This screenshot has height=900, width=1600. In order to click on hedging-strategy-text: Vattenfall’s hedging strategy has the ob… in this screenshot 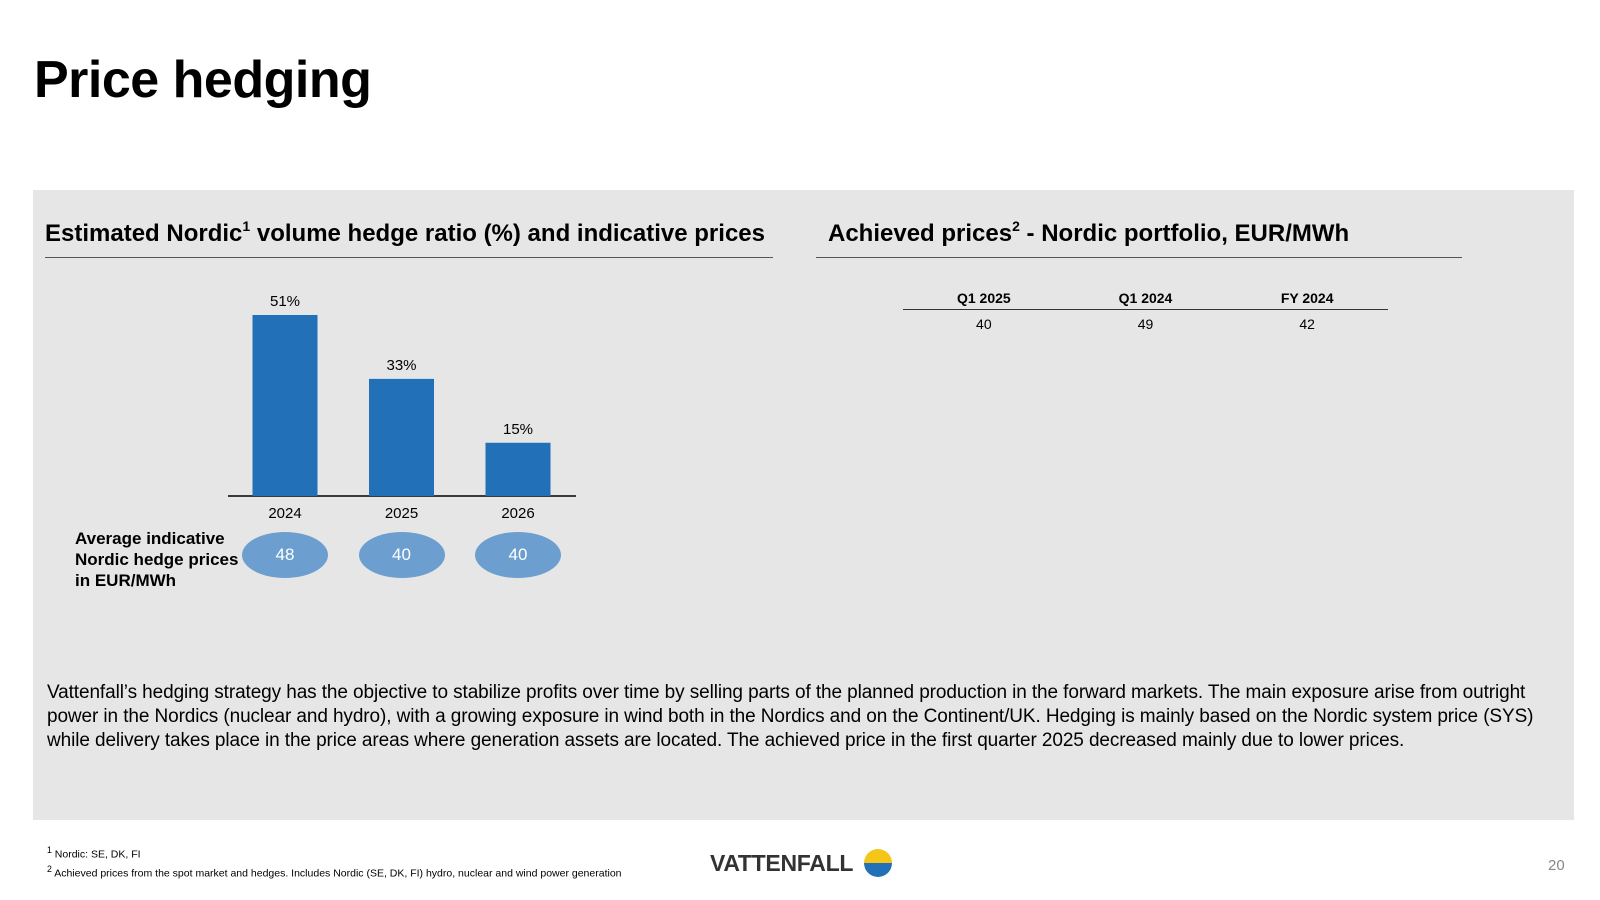, I will do `click(790, 716)`.